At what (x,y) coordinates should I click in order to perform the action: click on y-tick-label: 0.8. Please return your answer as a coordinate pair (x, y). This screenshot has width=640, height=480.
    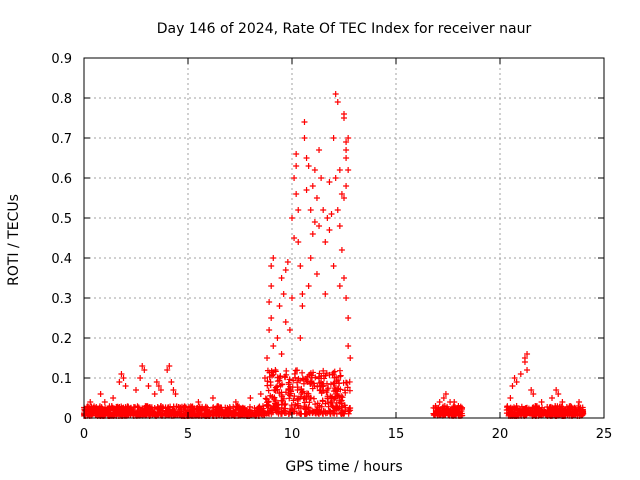
    Looking at the image, I should click on (61, 99).